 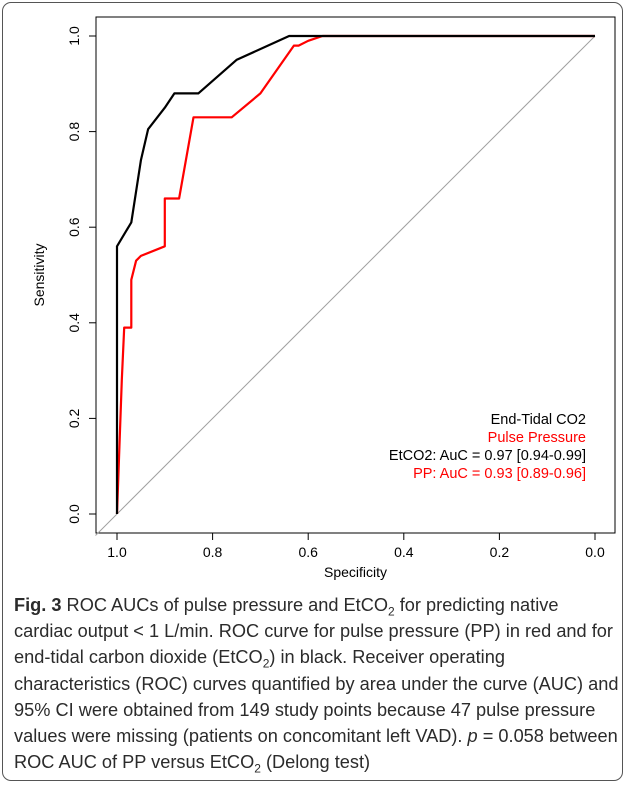 I want to click on legend-entry-etco2: End-Tidal CO2, so click(x=538, y=420).